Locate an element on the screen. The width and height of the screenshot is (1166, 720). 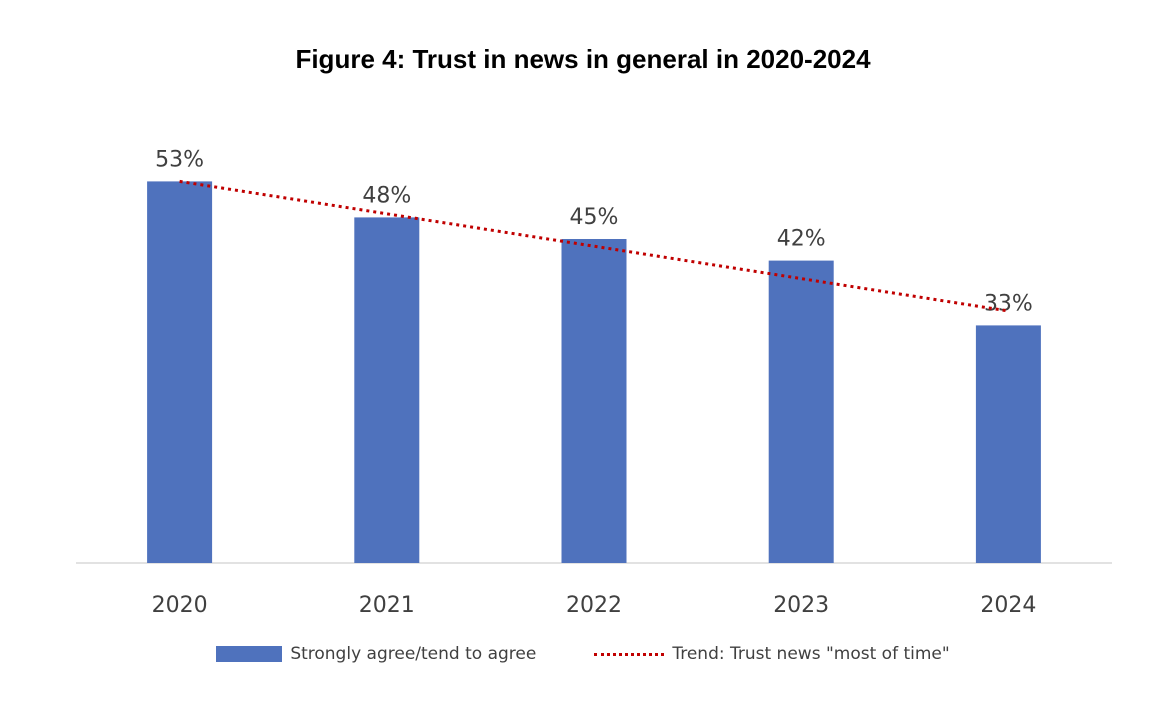
legend-entry-trend: Trend: Trust news "most of time" is located at coordinates (772, 654).